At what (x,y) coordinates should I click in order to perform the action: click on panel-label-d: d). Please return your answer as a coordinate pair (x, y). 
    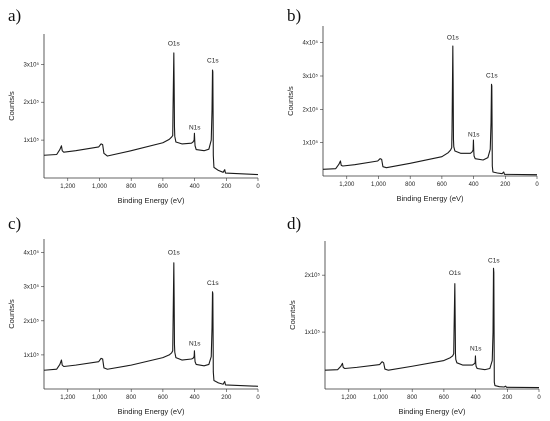
    Looking at the image, I should click on (294, 223).